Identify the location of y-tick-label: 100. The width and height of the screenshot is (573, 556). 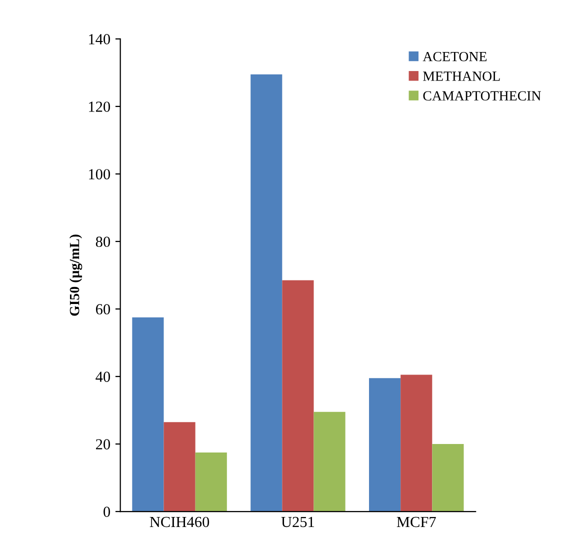
(99, 174).